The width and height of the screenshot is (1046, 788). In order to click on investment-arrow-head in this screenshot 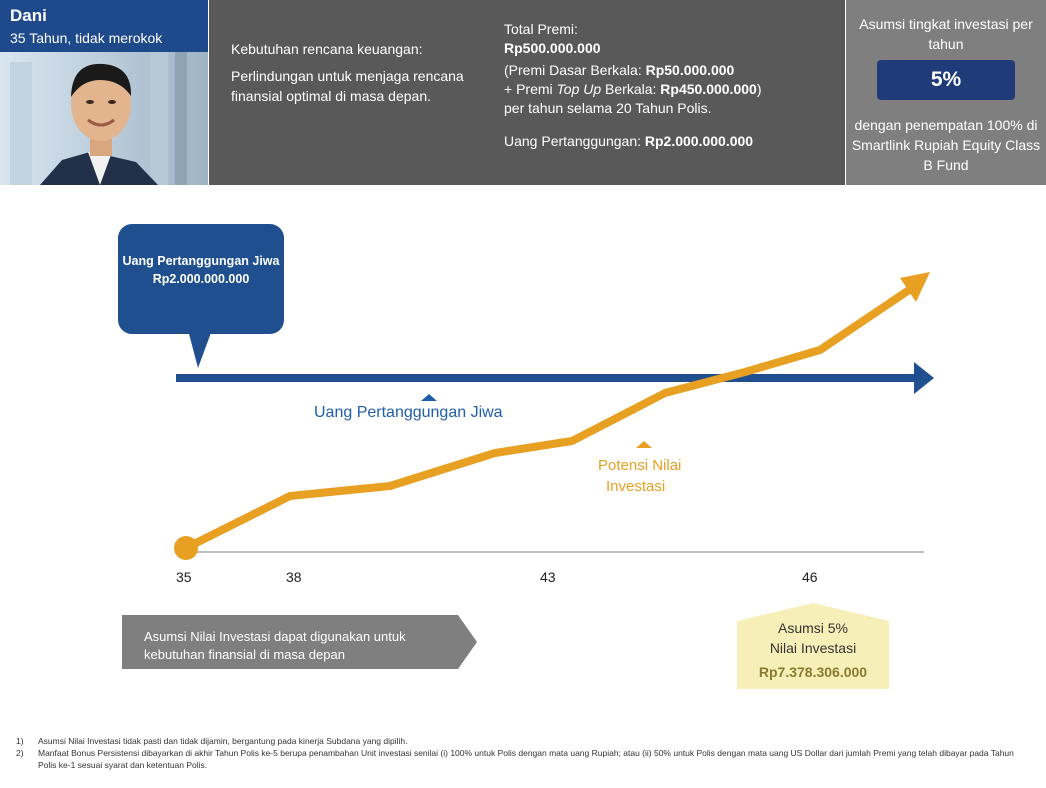, I will do `click(915, 287)`.